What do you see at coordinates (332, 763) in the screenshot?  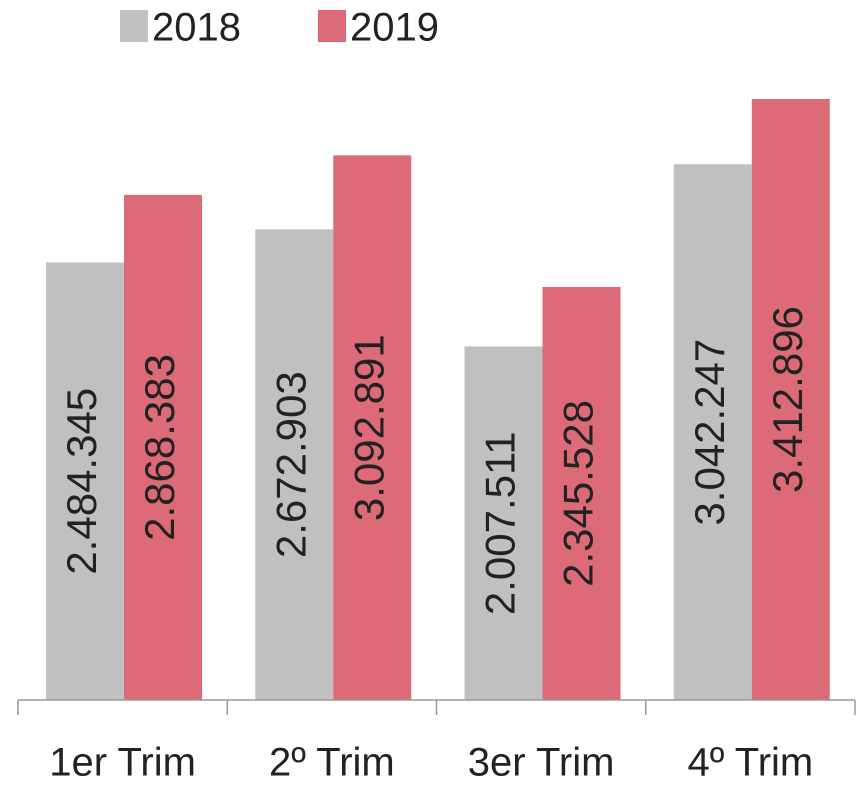 I see `x-tick-label: 2º Trim` at bounding box center [332, 763].